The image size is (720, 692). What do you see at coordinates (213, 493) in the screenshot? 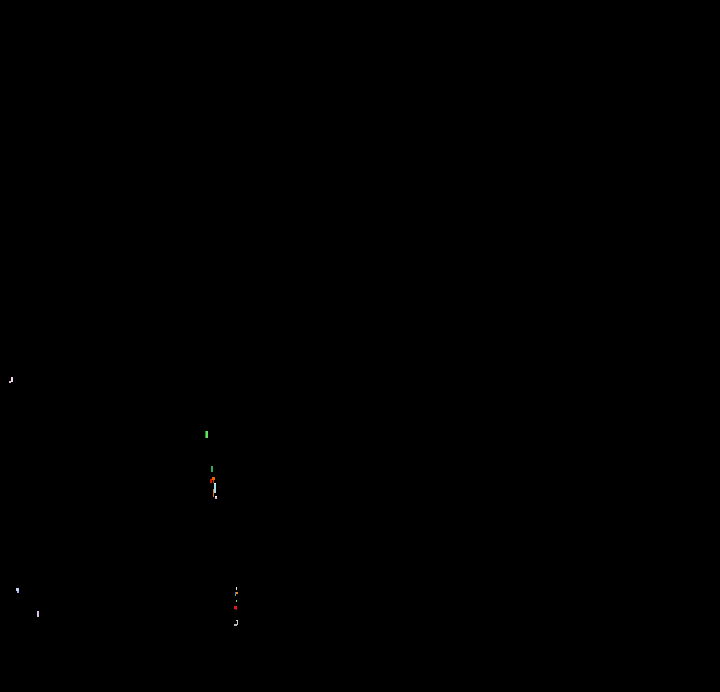
I see `orange-streak` at bounding box center [213, 493].